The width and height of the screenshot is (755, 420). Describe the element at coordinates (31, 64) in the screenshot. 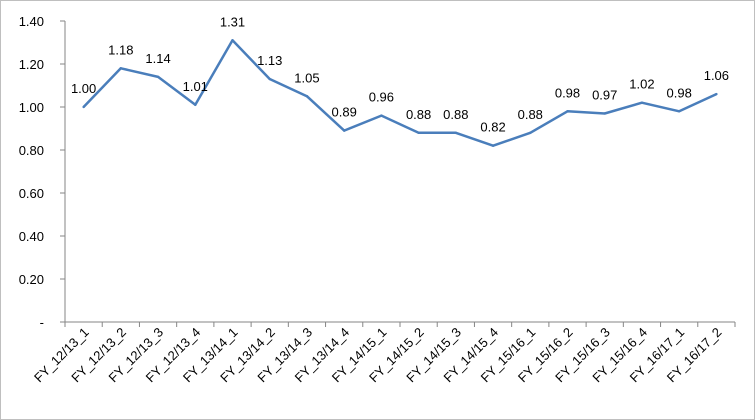

I see `y-tick-label: 1.20` at that location.